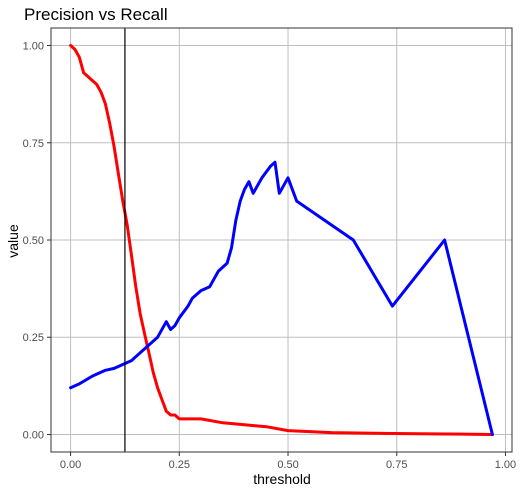 This screenshot has width=519, height=498. What do you see at coordinates (505, 465) in the screenshot?
I see `x-tick-label: 1.00` at bounding box center [505, 465].